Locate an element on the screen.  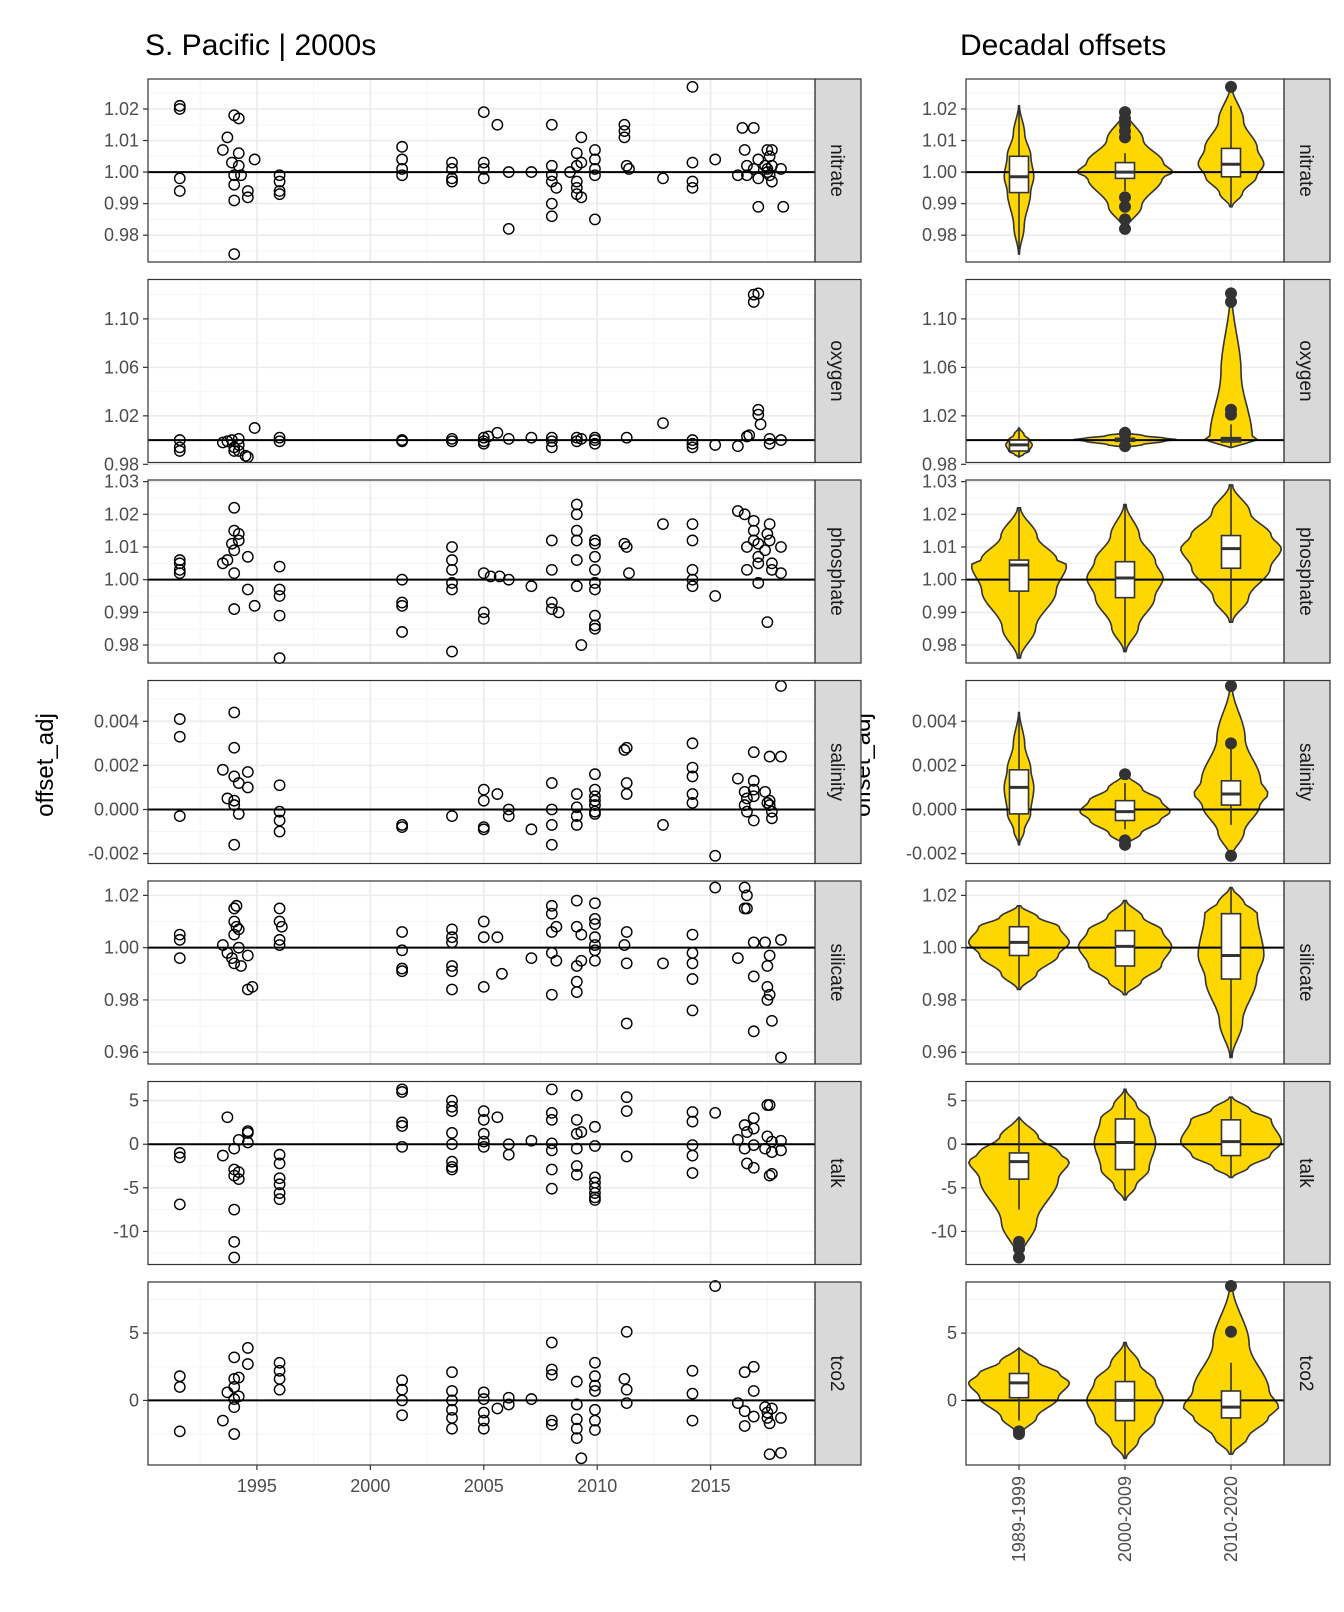
right-y-tick-label: 1.02 is located at coordinates (939, 895).